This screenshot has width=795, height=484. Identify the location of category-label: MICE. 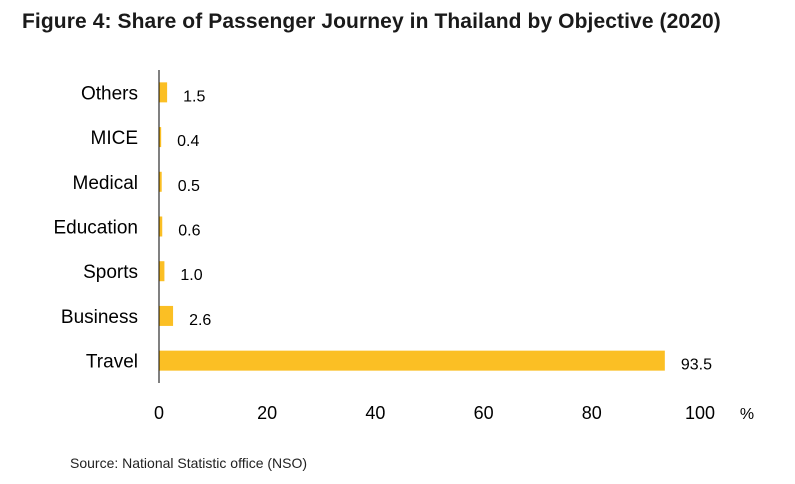
(115, 138).